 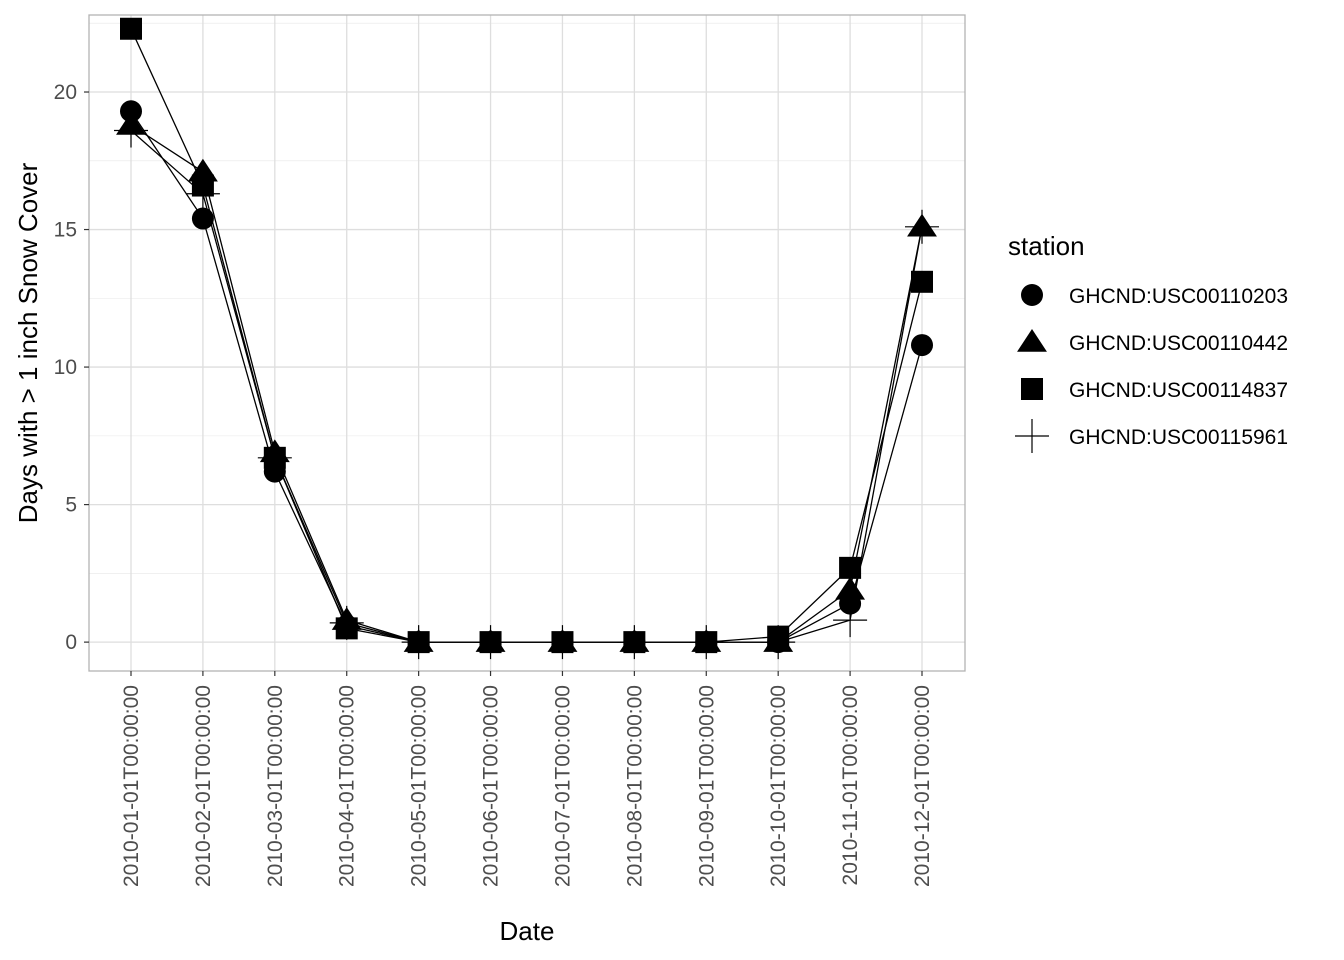 I want to click on y-tick-label: 20, so click(x=65, y=92).